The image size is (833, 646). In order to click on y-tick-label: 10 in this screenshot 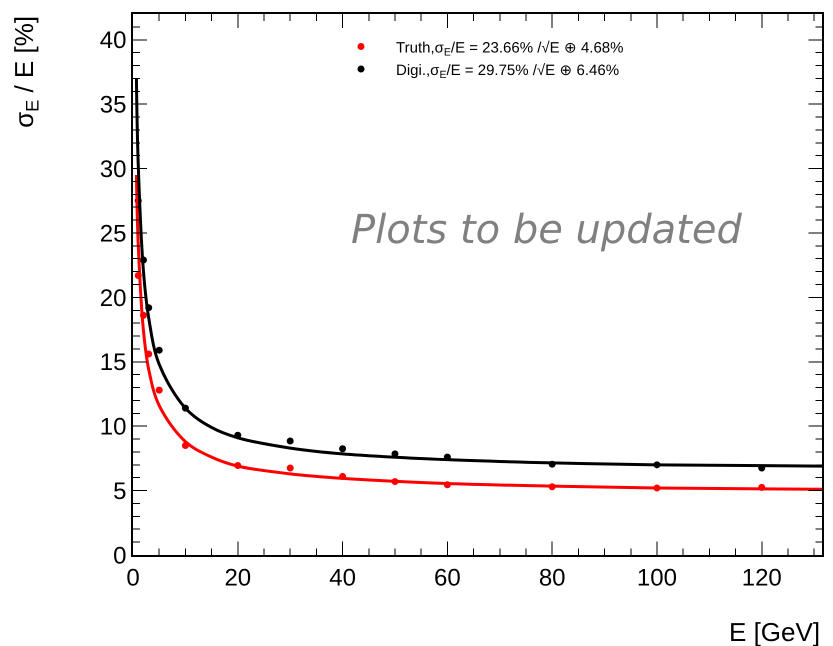, I will do `click(113, 427)`.